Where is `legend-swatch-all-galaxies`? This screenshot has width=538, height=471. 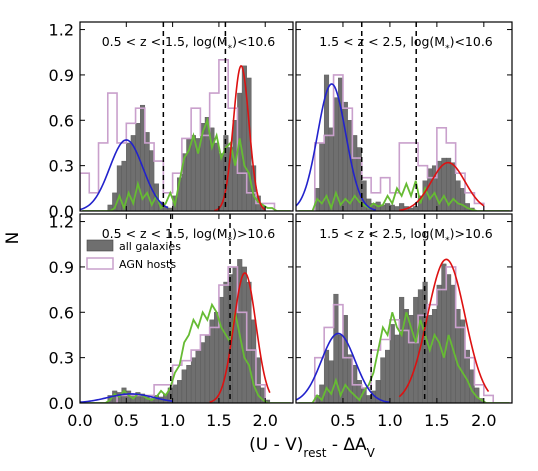
legend-swatch-all-galaxies is located at coordinates (100, 245).